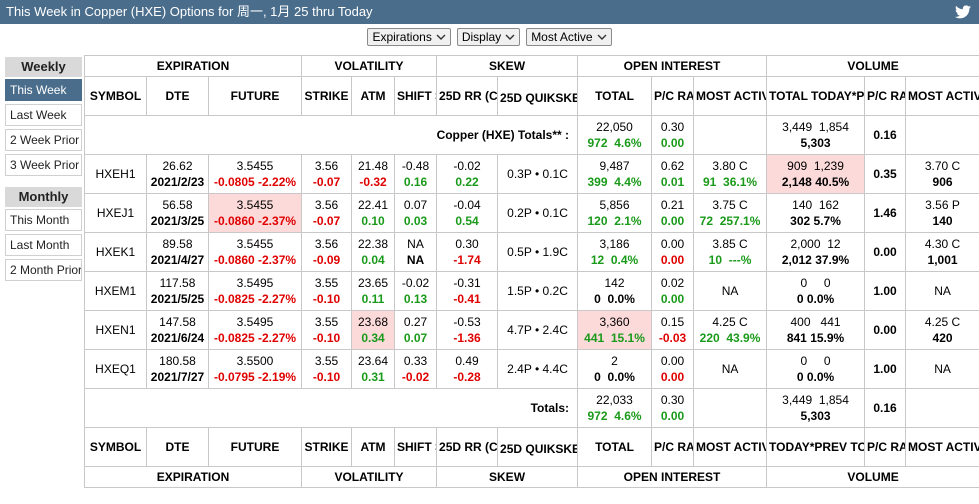 This screenshot has width=979, height=504. What do you see at coordinates (538, 174) in the screenshot?
I see `quikskew-cell: 0.3P • 0.1C` at bounding box center [538, 174].